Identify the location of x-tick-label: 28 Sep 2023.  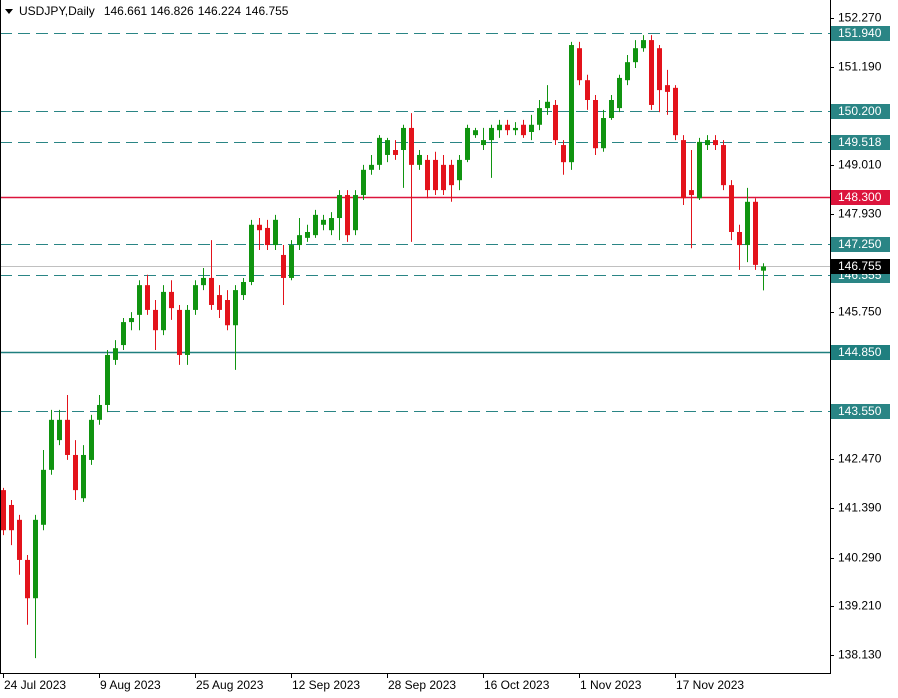
(422, 685).